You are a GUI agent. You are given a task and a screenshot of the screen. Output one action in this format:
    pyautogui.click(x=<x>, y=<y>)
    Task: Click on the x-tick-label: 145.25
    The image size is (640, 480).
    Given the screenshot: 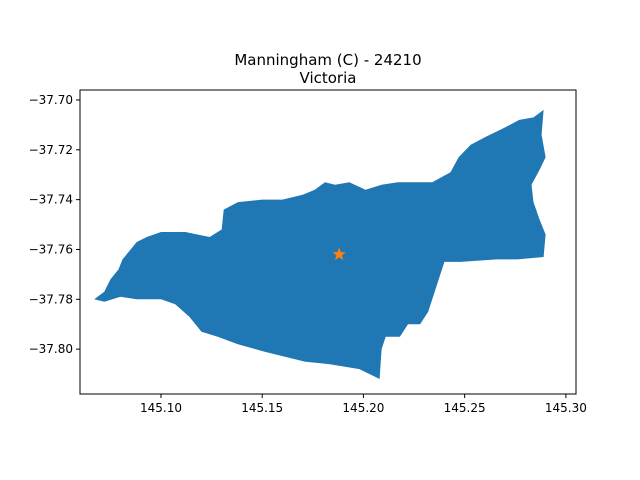 What is the action you would take?
    pyautogui.click(x=465, y=408)
    